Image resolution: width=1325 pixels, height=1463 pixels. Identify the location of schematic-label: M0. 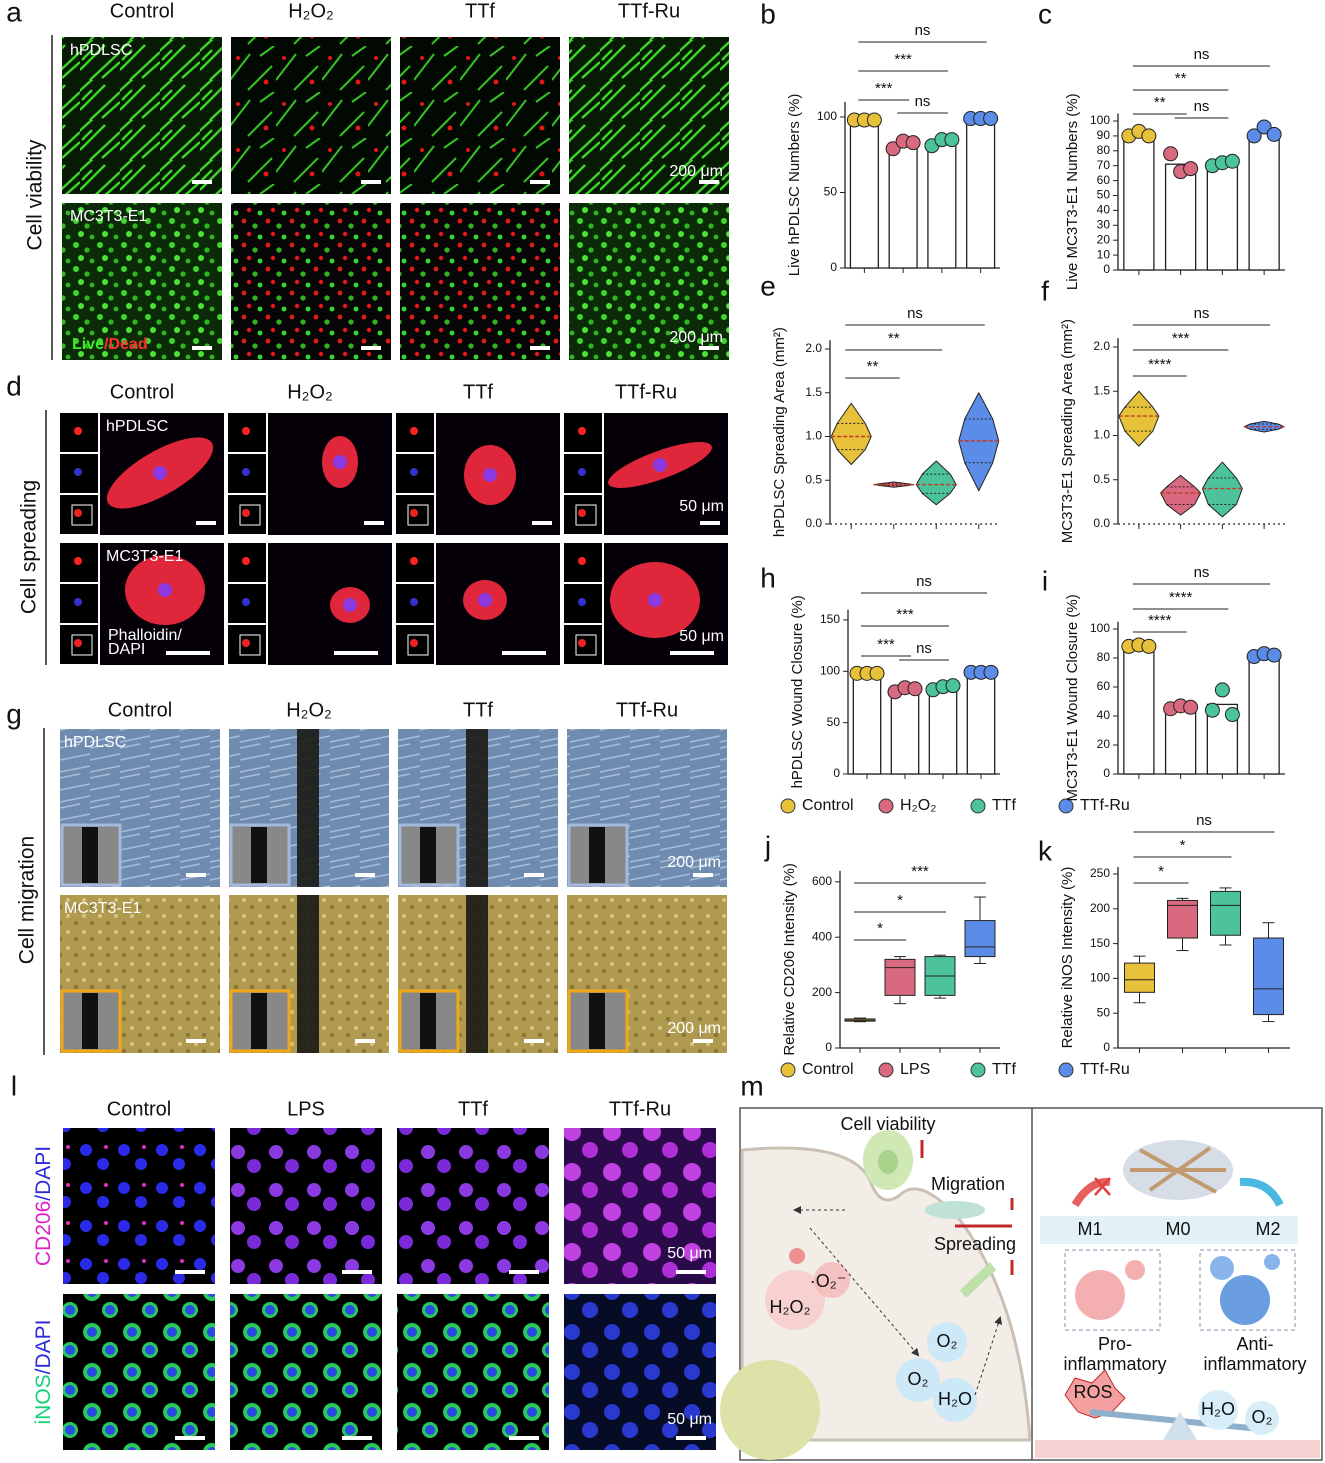
(1177, 1229).